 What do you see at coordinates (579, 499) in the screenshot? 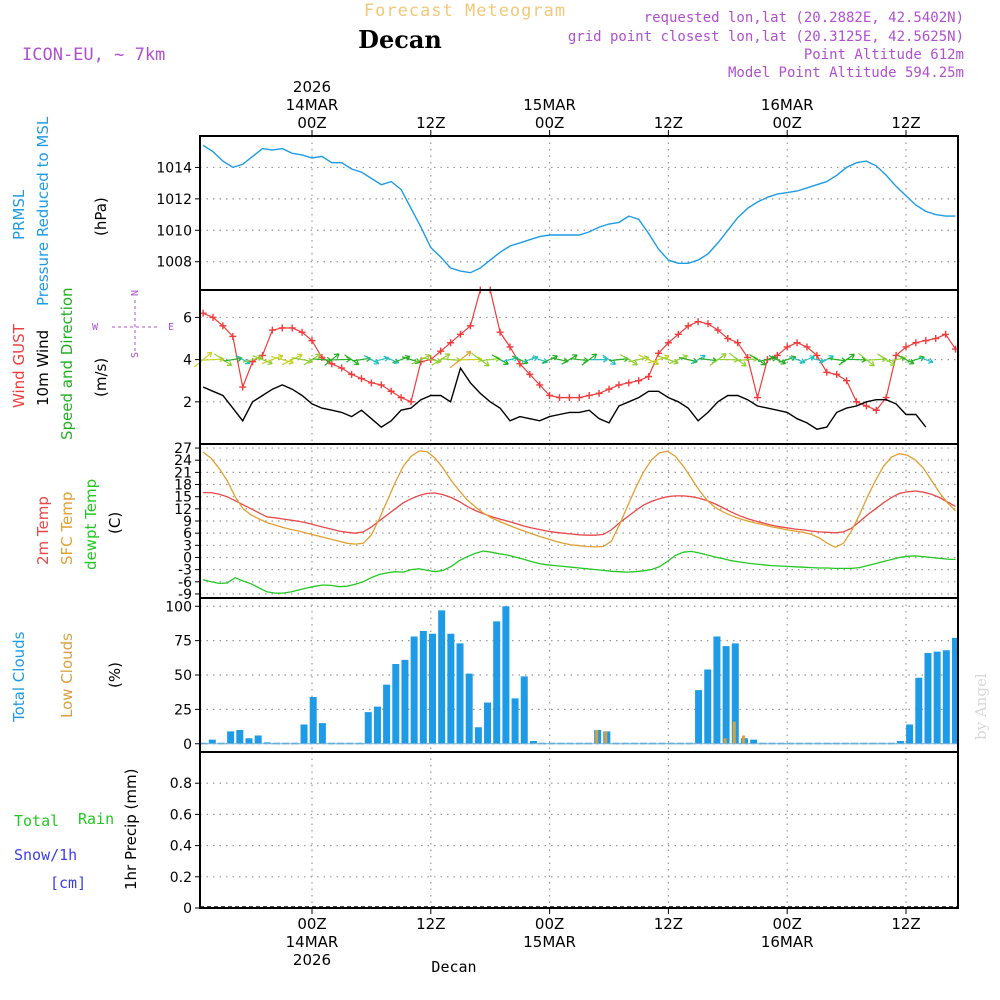
I see `sfc-temp-line` at bounding box center [579, 499].